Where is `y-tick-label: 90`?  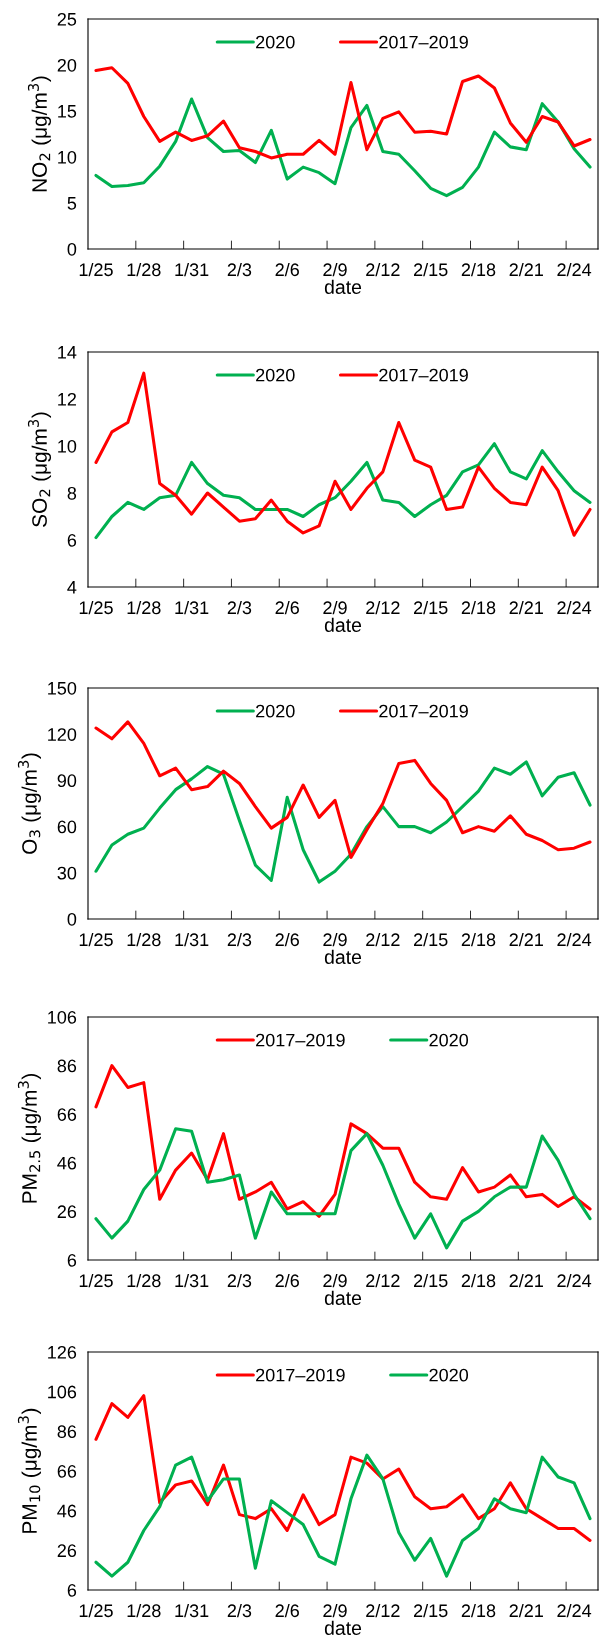
y-tick-label: 90 is located at coordinates (67, 781).